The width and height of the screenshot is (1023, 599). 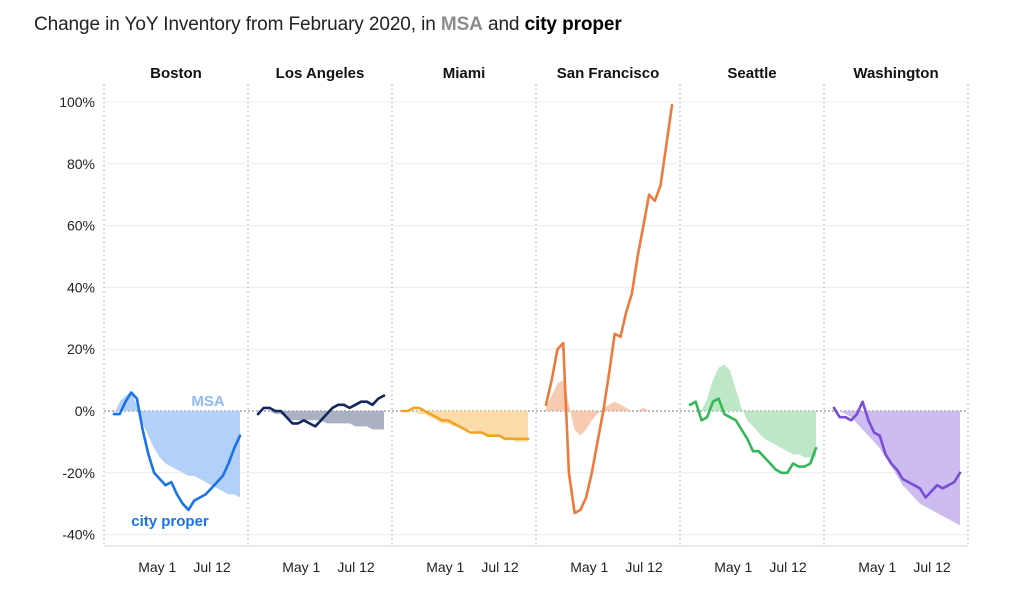 What do you see at coordinates (81, 349) in the screenshot?
I see `y-tick-label: 20%` at bounding box center [81, 349].